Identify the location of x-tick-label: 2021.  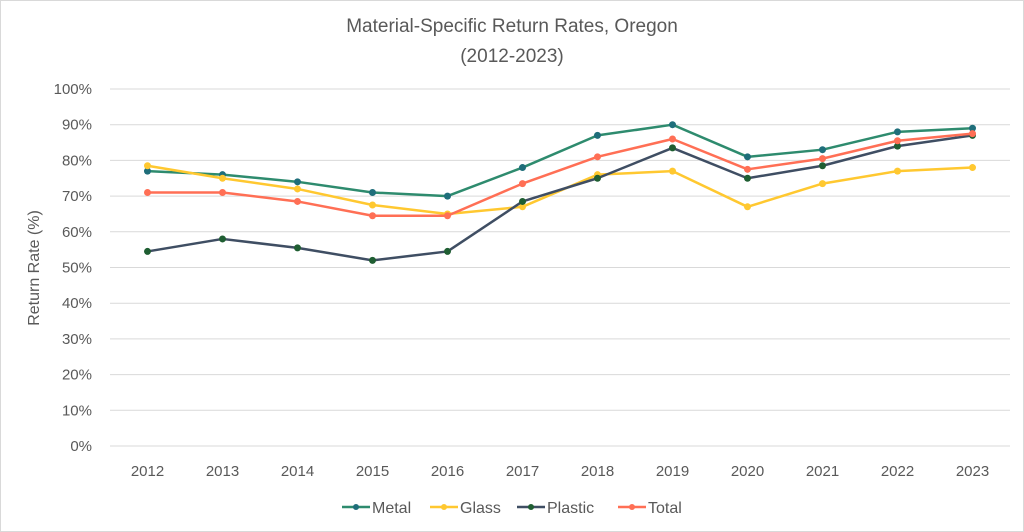
(822, 471).